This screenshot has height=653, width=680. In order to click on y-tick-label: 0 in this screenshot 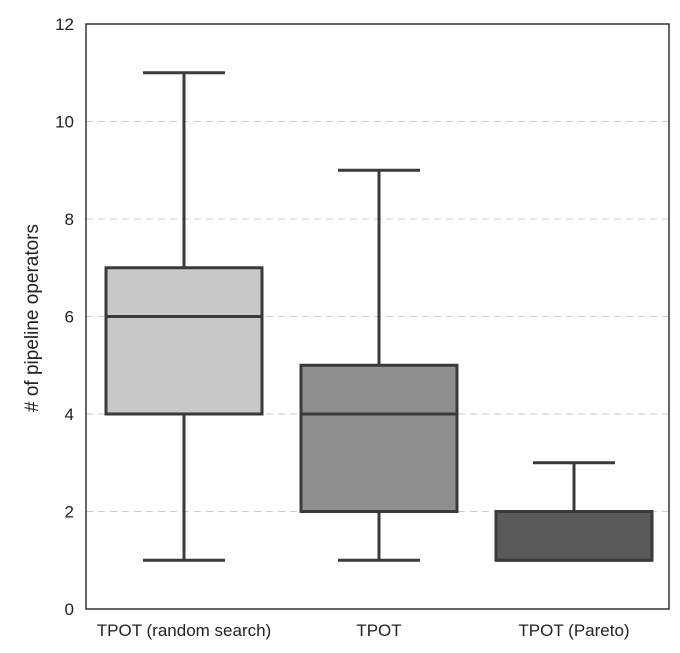, I will do `click(69, 609)`.